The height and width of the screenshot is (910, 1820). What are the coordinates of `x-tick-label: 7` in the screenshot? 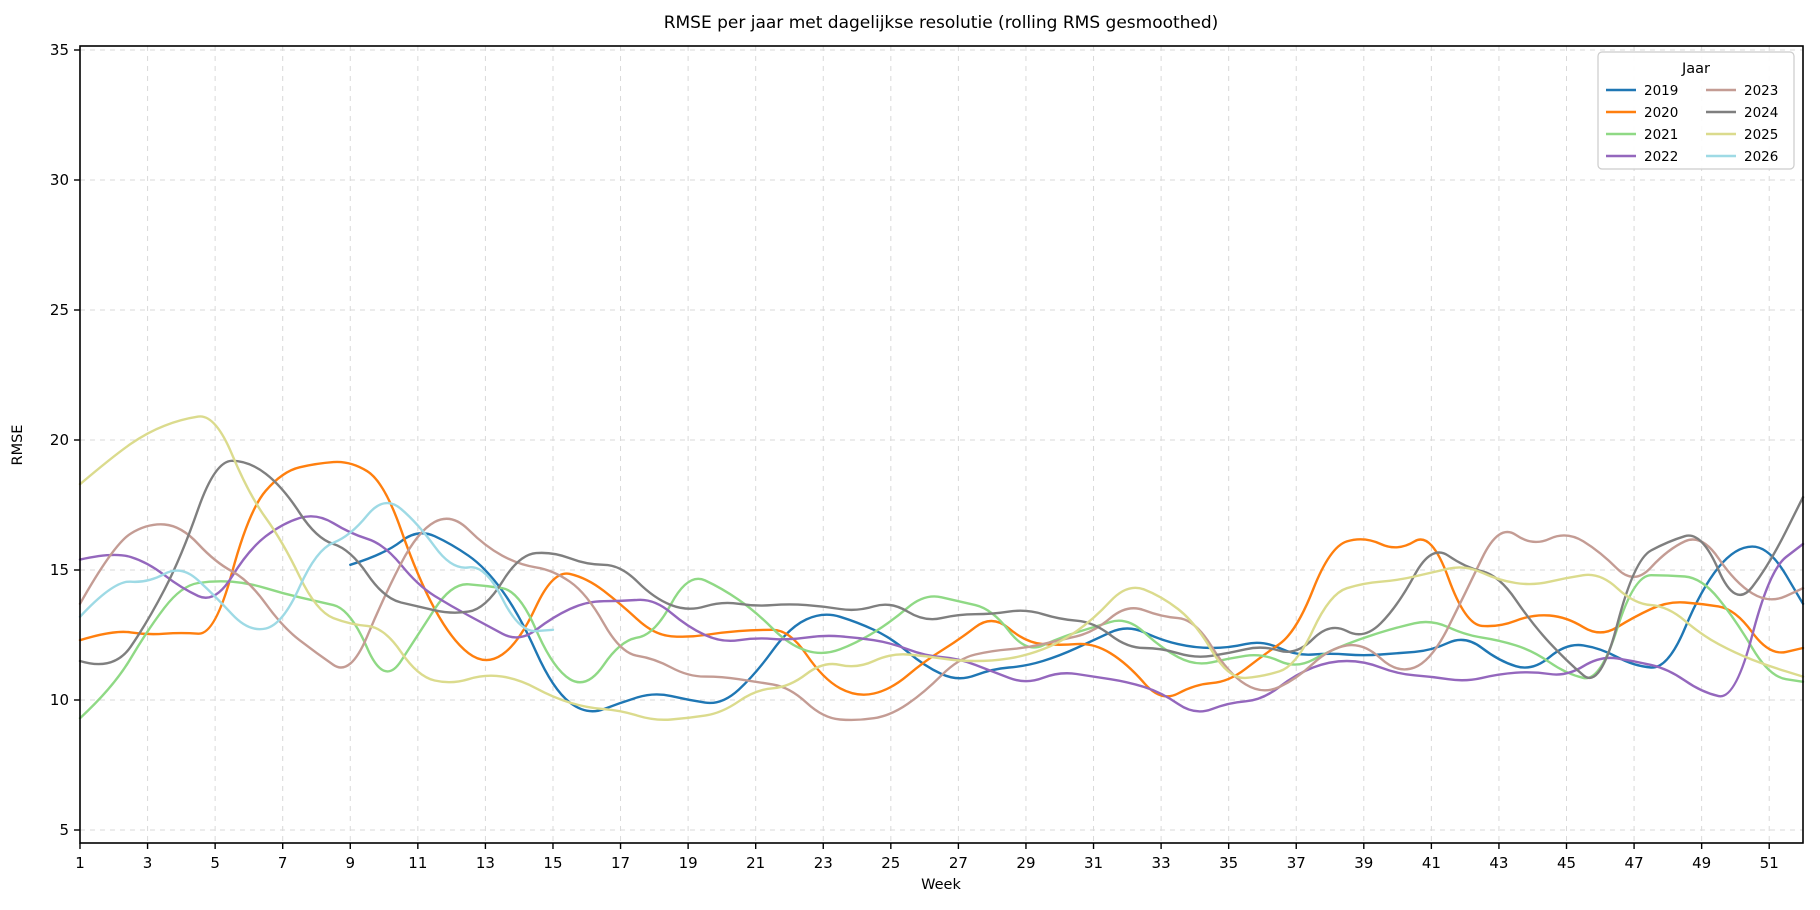 It's located at (283, 863).